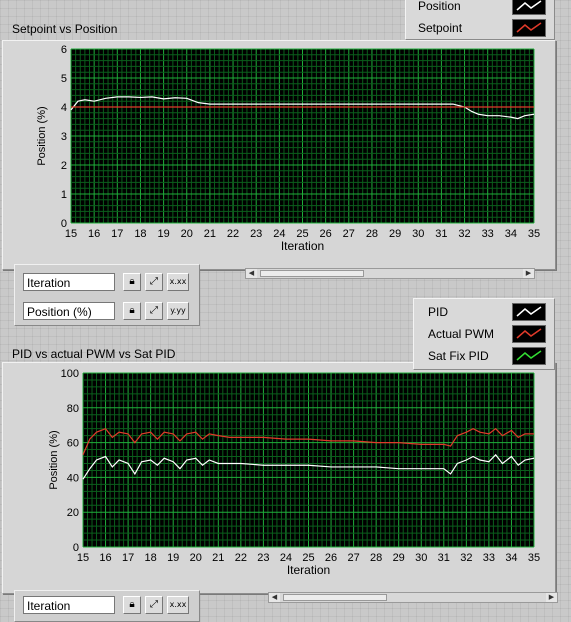 Image resolution: width=571 pixels, height=622 pixels. I want to click on chart2-scrollbar: ◀ ▶, so click(413, 597).